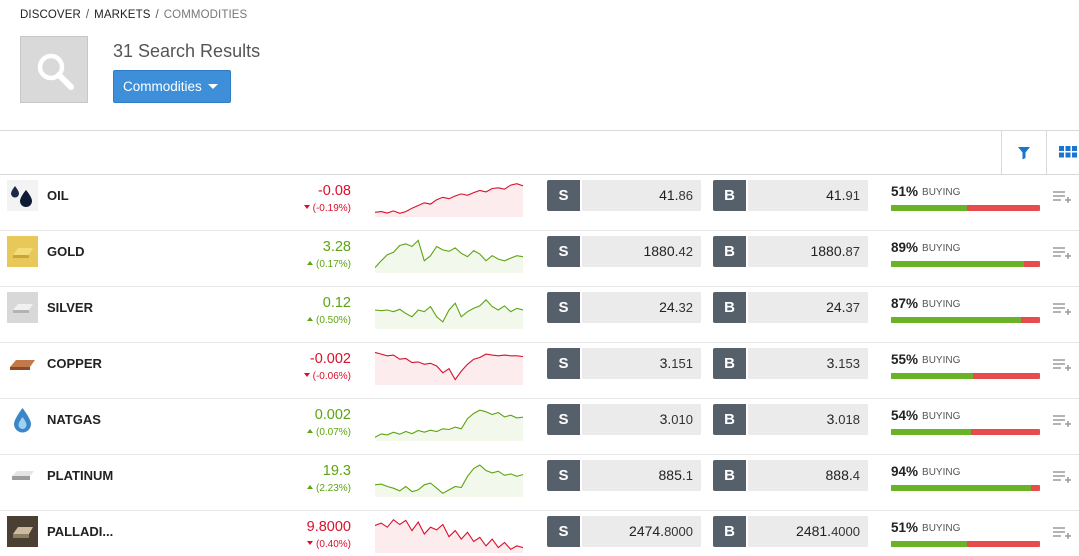 The height and width of the screenshot is (556, 1079). What do you see at coordinates (22, 531) in the screenshot?
I see `palladium-bar-icon` at bounding box center [22, 531].